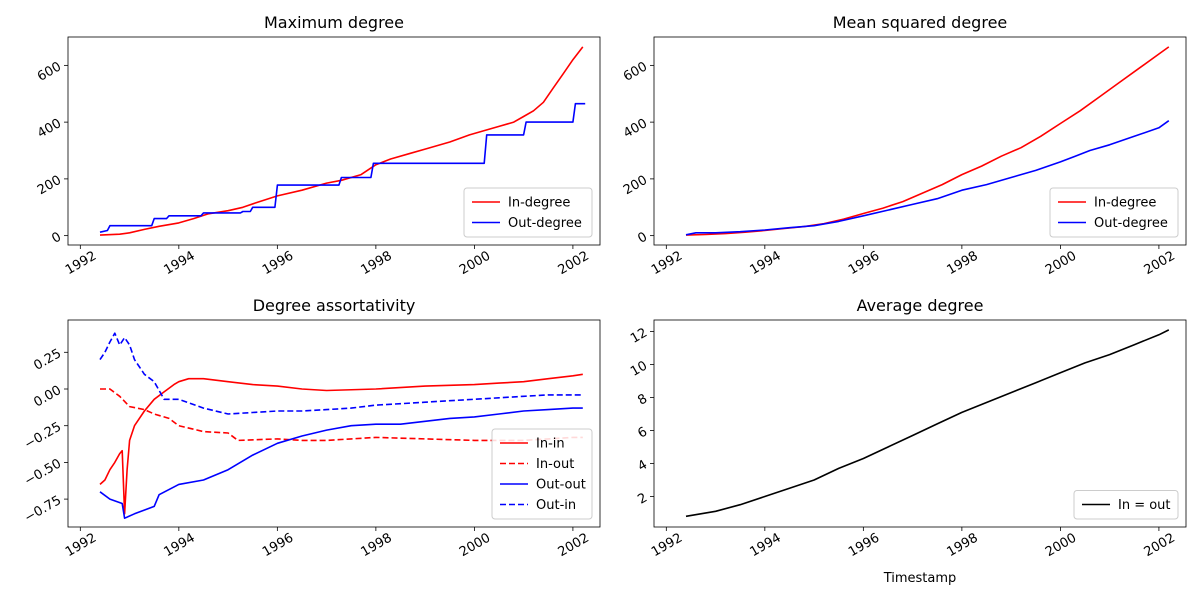 The image size is (1200, 600). I want to click on legend: In-in In-out Out-out Out-in, so click(542, 474).